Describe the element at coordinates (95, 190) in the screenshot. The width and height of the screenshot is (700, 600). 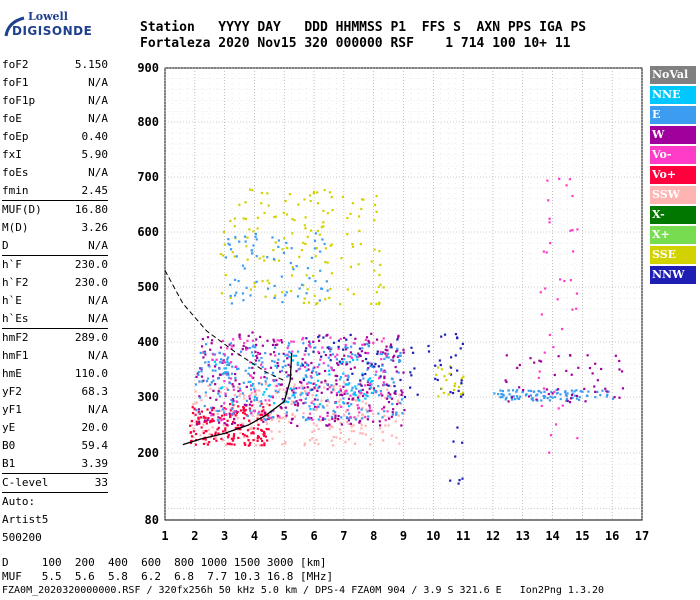
I see `param-value: 2.45` at that location.